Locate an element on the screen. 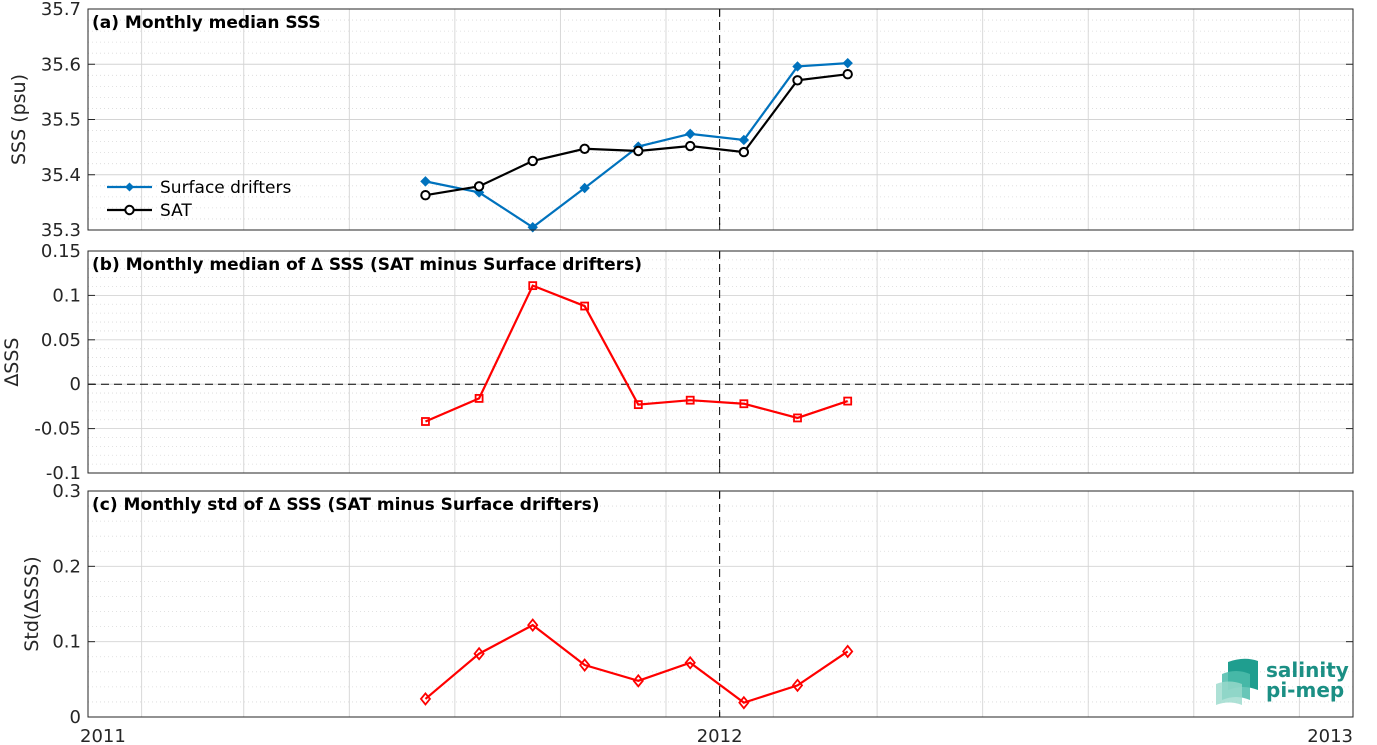 The height and width of the screenshot is (745, 1377). y-tick-label: -0.1 is located at coordinates (63, 473).